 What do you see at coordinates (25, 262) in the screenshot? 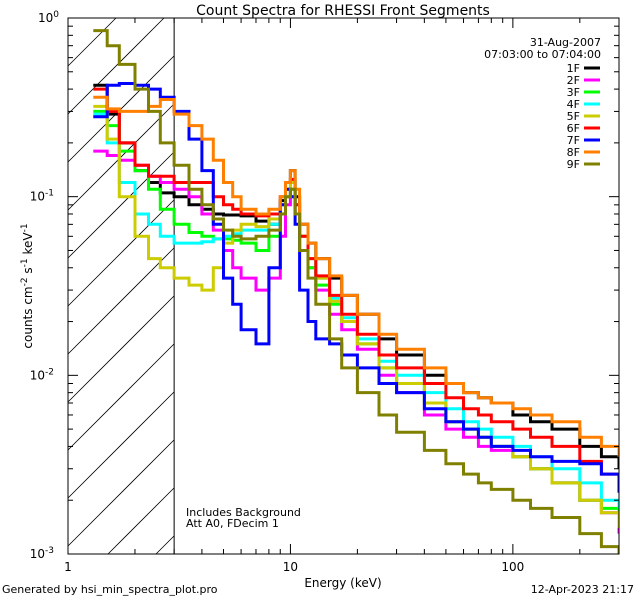
I see `y-label-sup-2: -1` at bounding box center [25, 262].